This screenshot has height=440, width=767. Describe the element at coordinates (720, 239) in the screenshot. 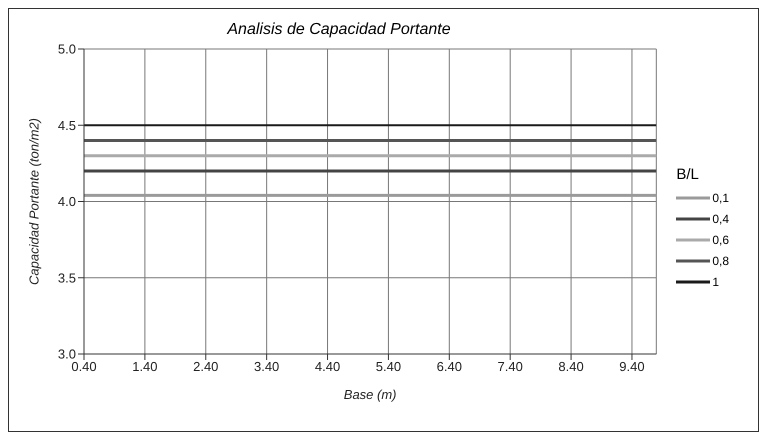

I see `legend-label: 0,6` at that location.